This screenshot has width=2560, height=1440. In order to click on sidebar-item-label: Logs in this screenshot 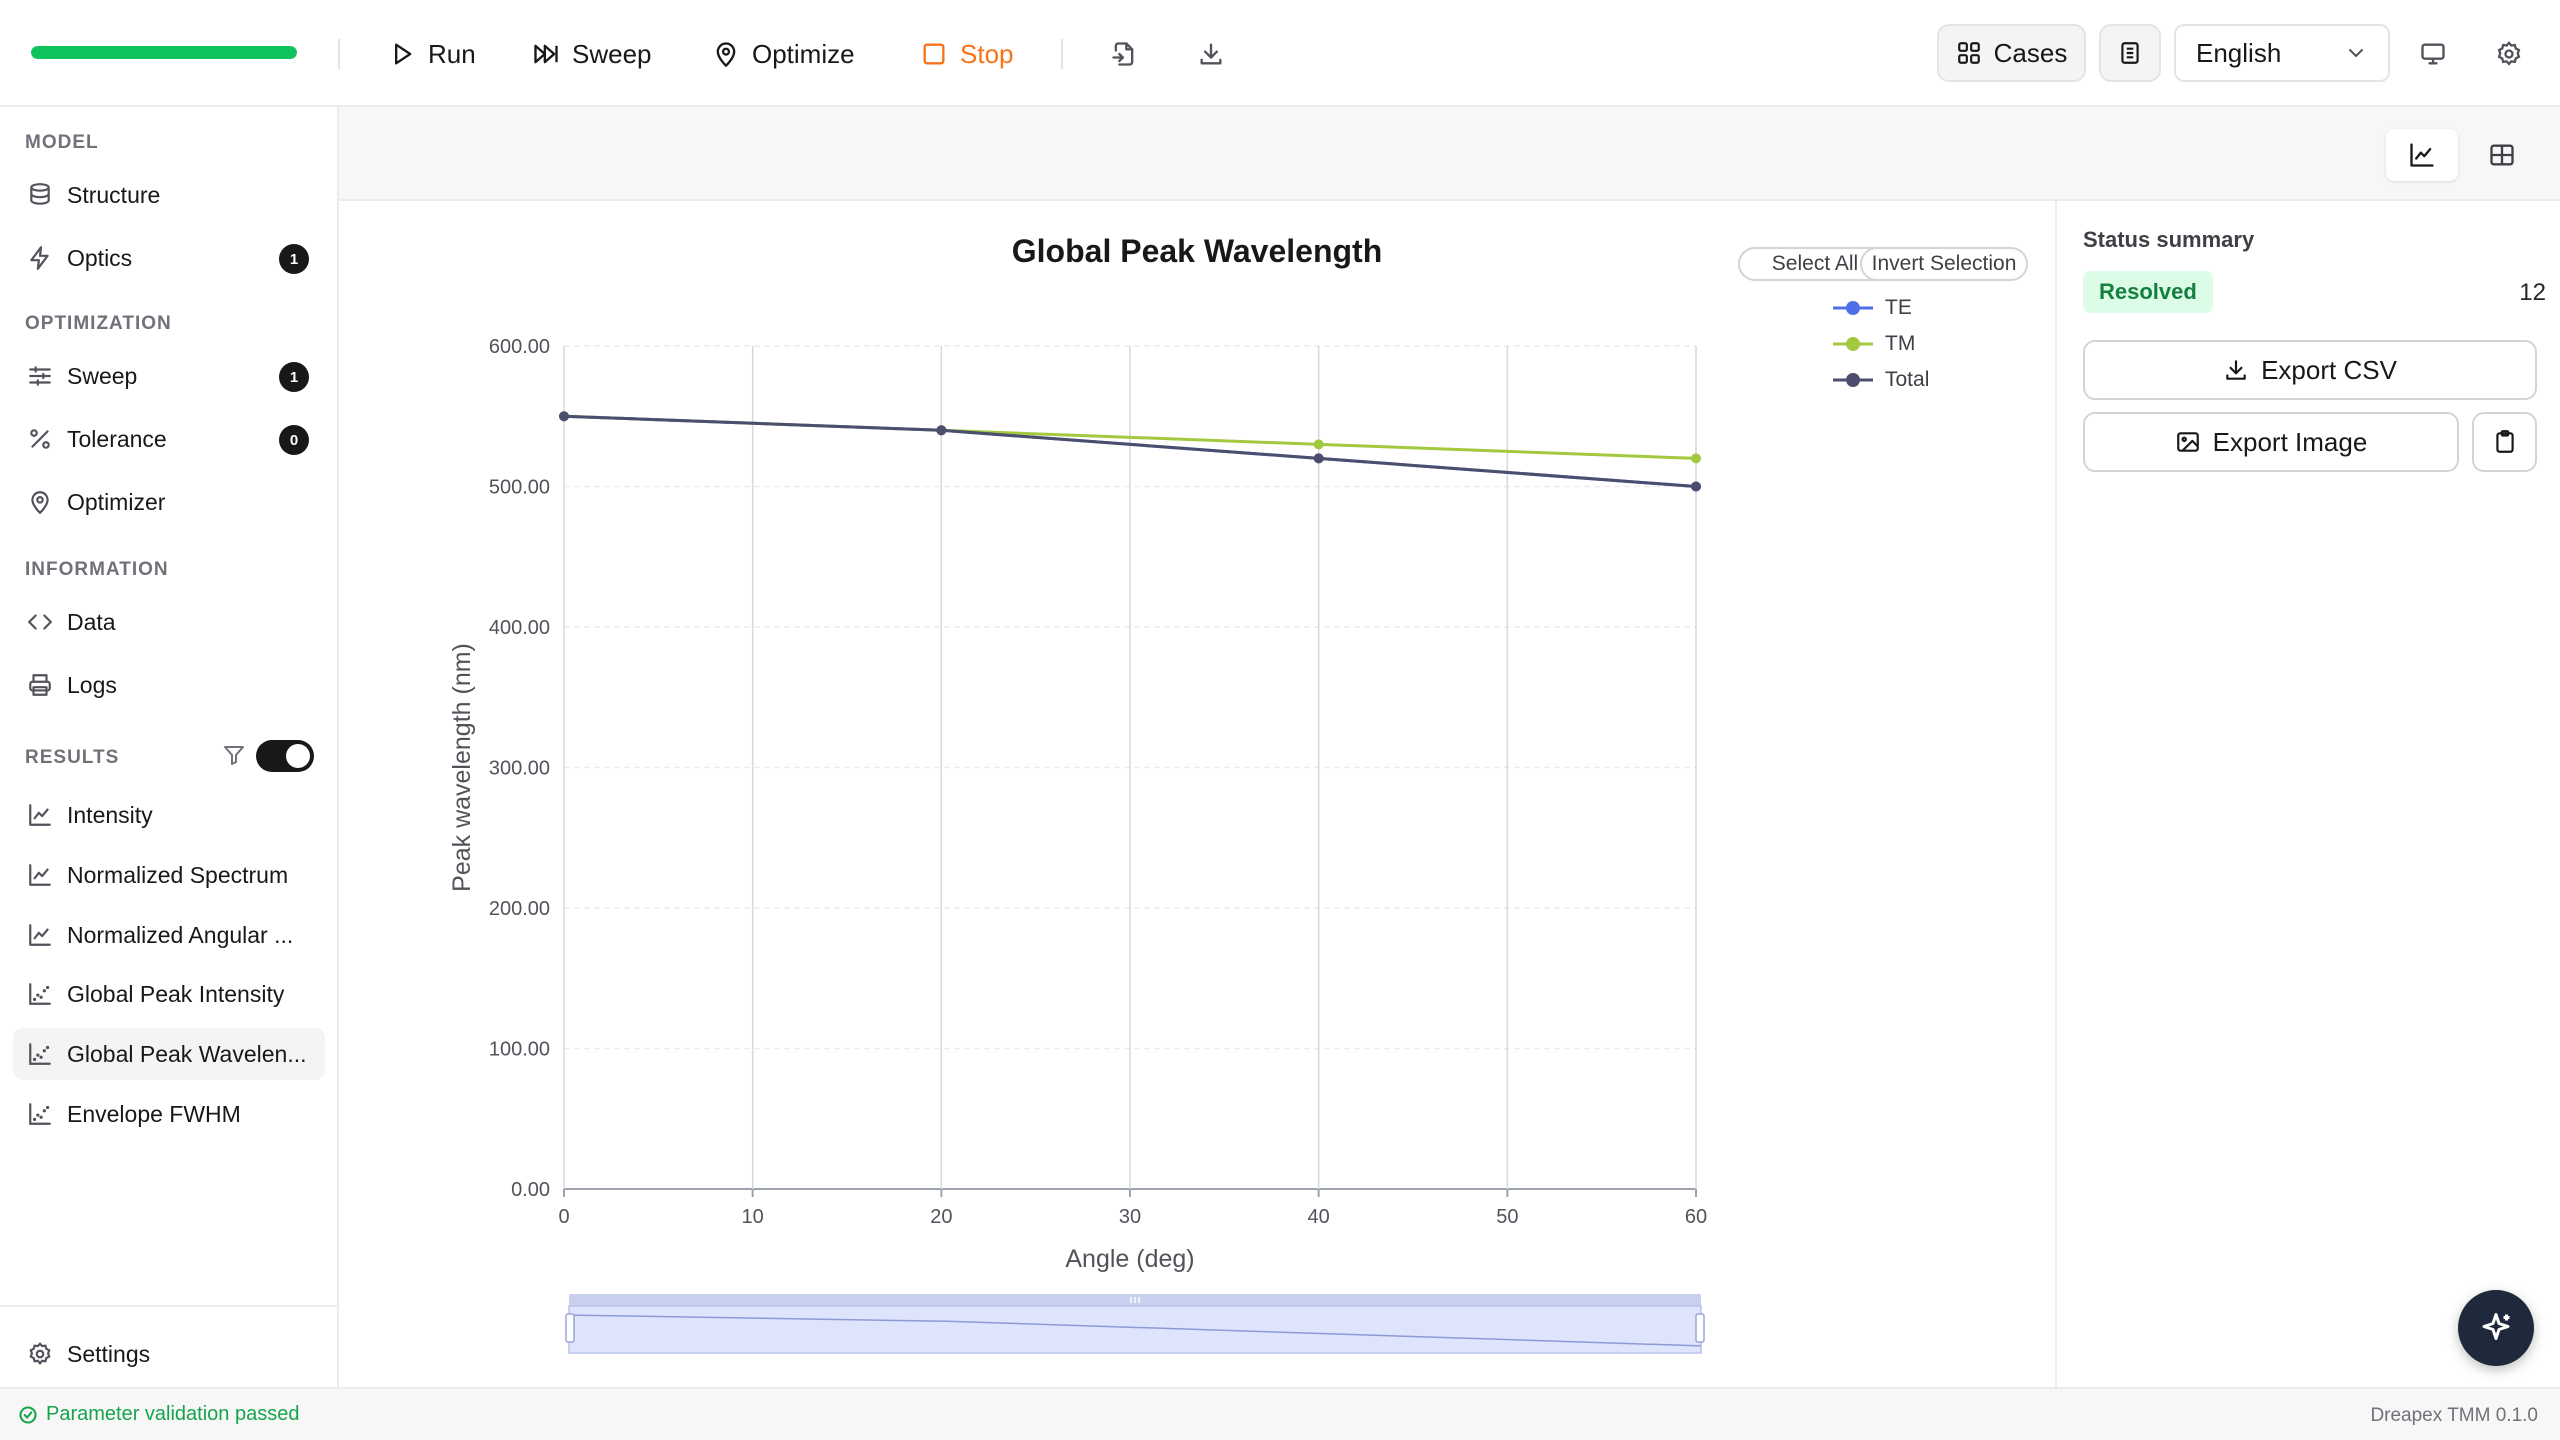, I will do `click(92, 684)`.